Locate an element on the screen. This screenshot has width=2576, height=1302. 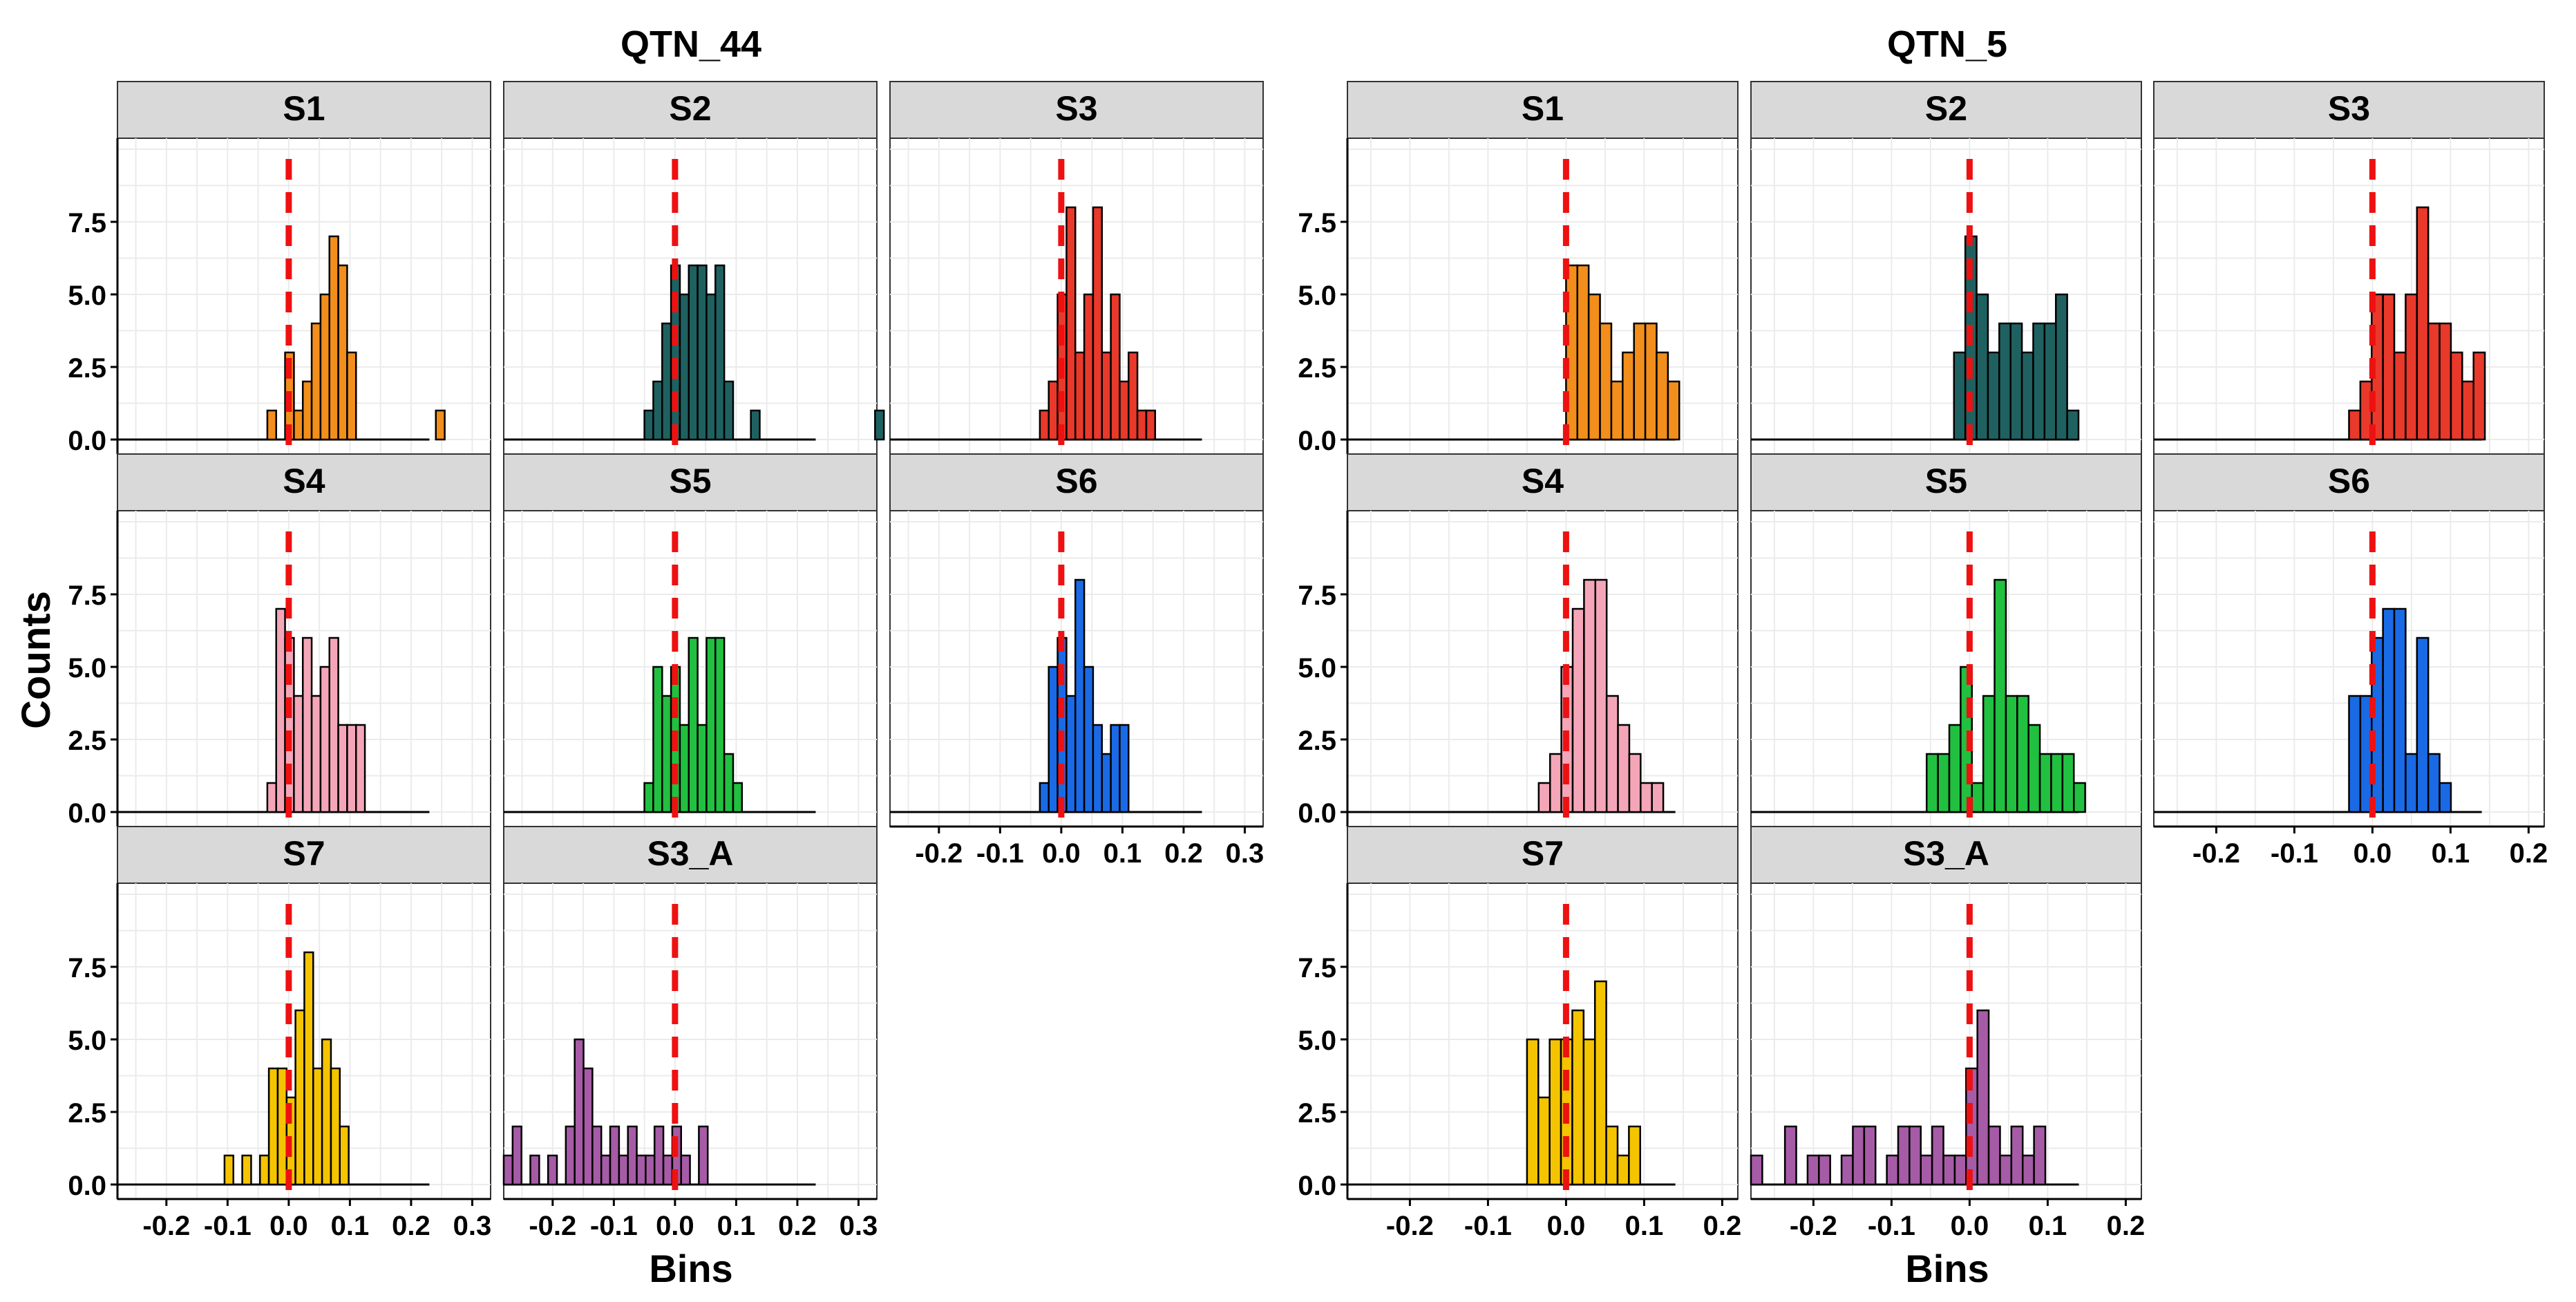
y-tick-label: 0.0 is located at coordinates (1317, 441).